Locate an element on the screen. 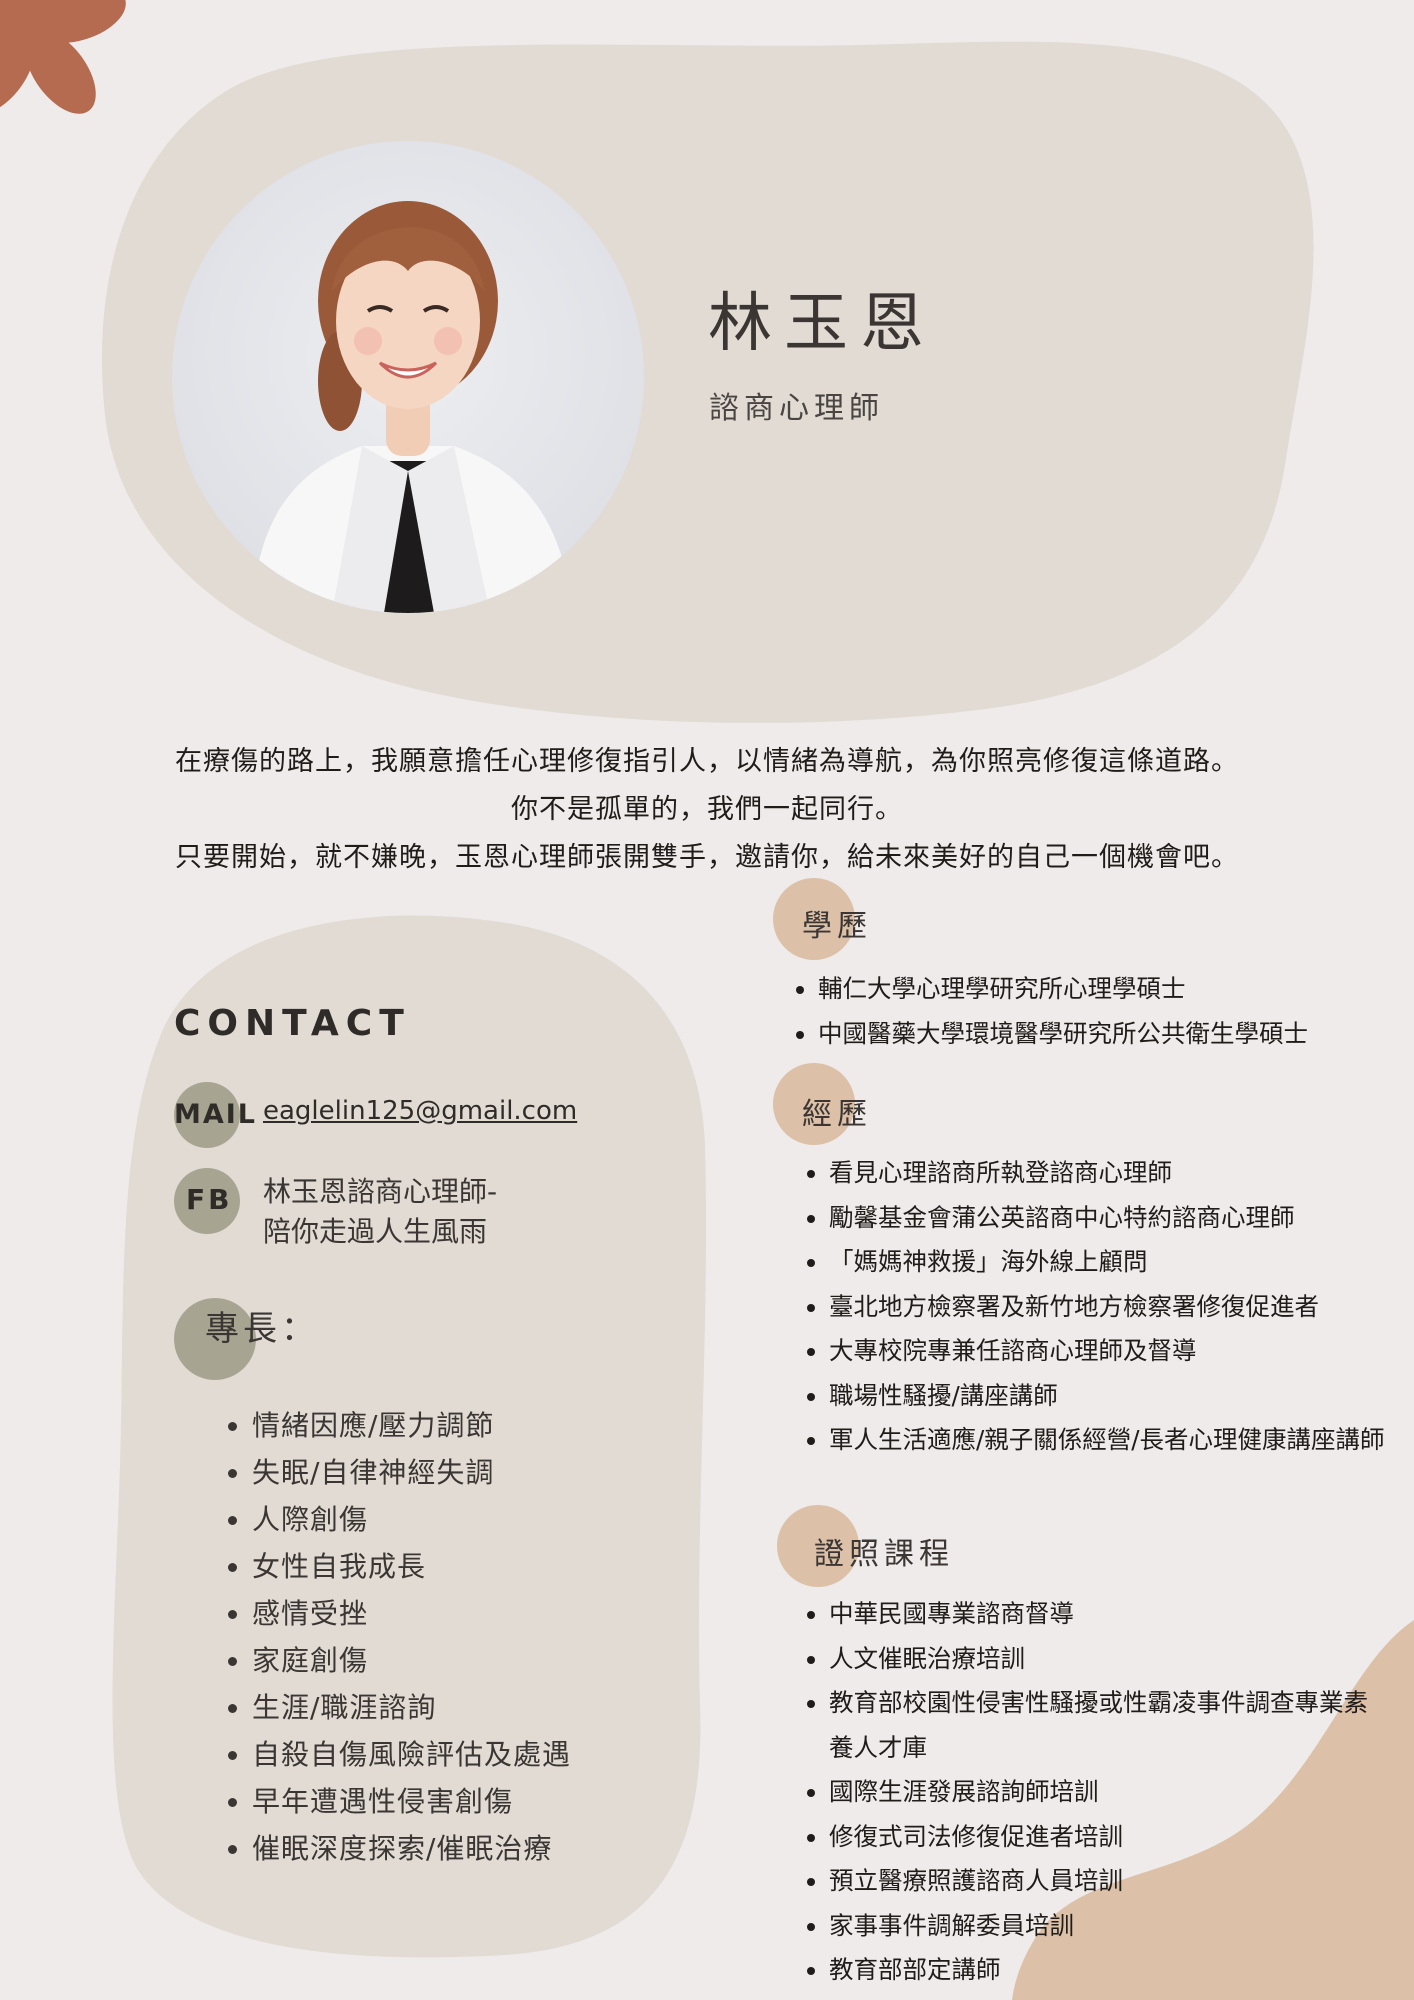  skills-heading: 專長： is located at coordinates (262, 1329).